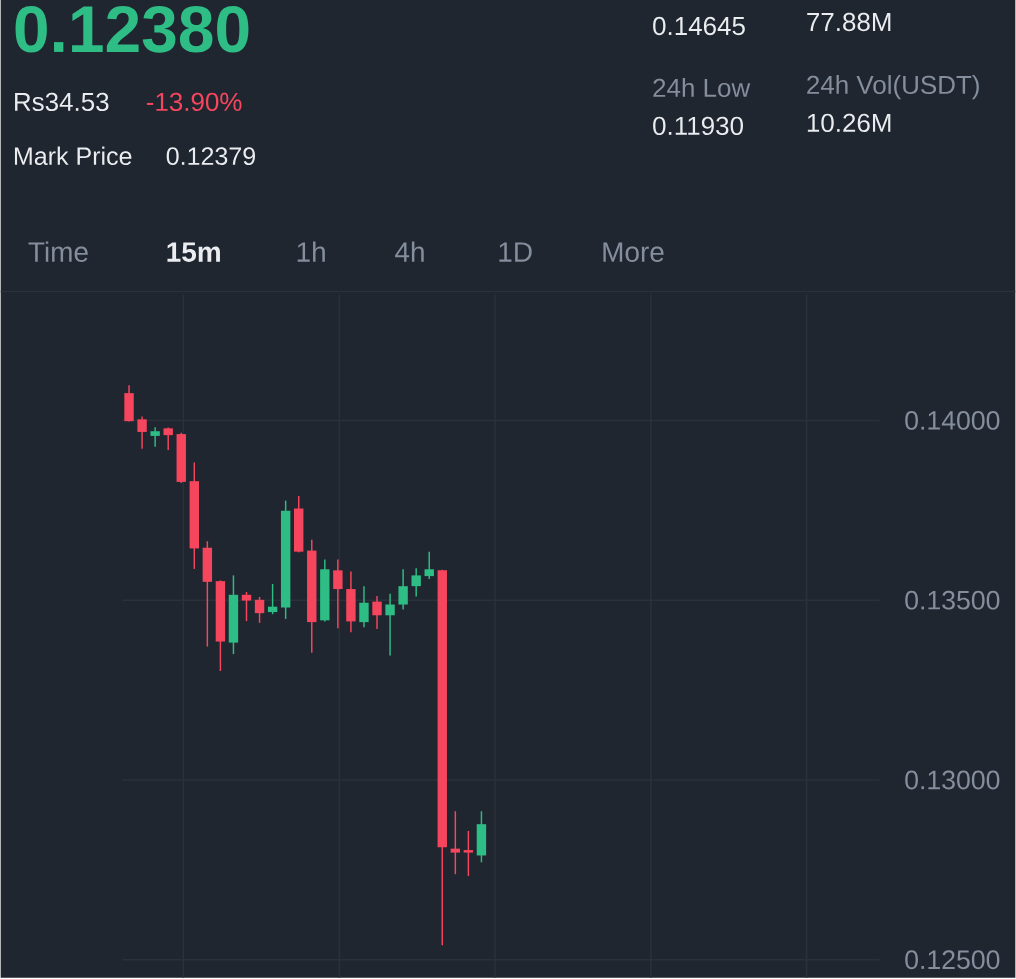 Image resolution: width=1016 pixels, height=979 pixels. What do you see at coordinates (409, 251) in the screenshot?
I see `text: 4h` at bounding box center [409, 251].